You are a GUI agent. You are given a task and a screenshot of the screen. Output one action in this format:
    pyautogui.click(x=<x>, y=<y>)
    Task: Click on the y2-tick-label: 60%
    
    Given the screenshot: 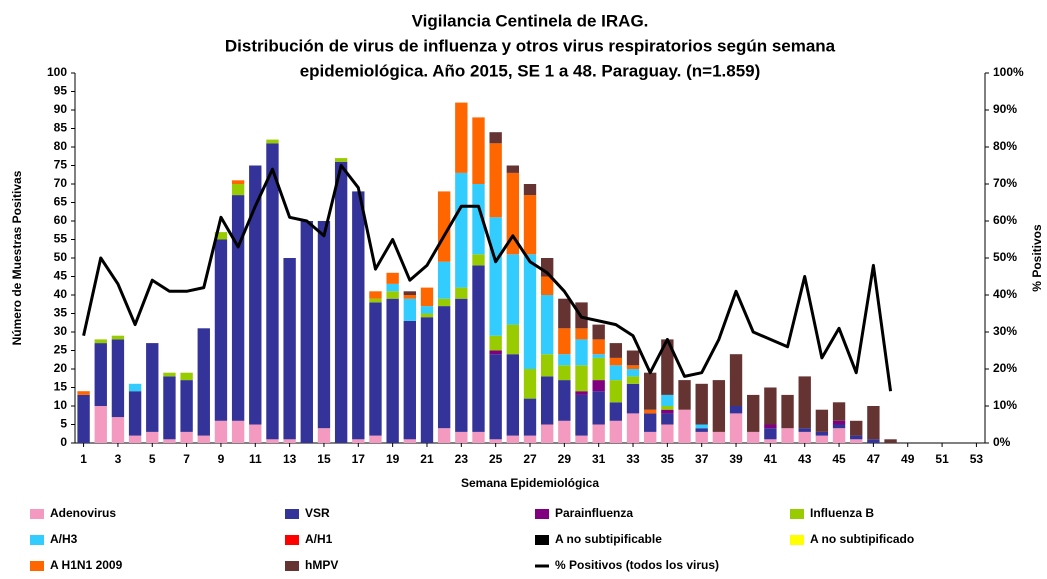 What is the action you would take?
    pyautogui.click(x=1005, y=220)
    